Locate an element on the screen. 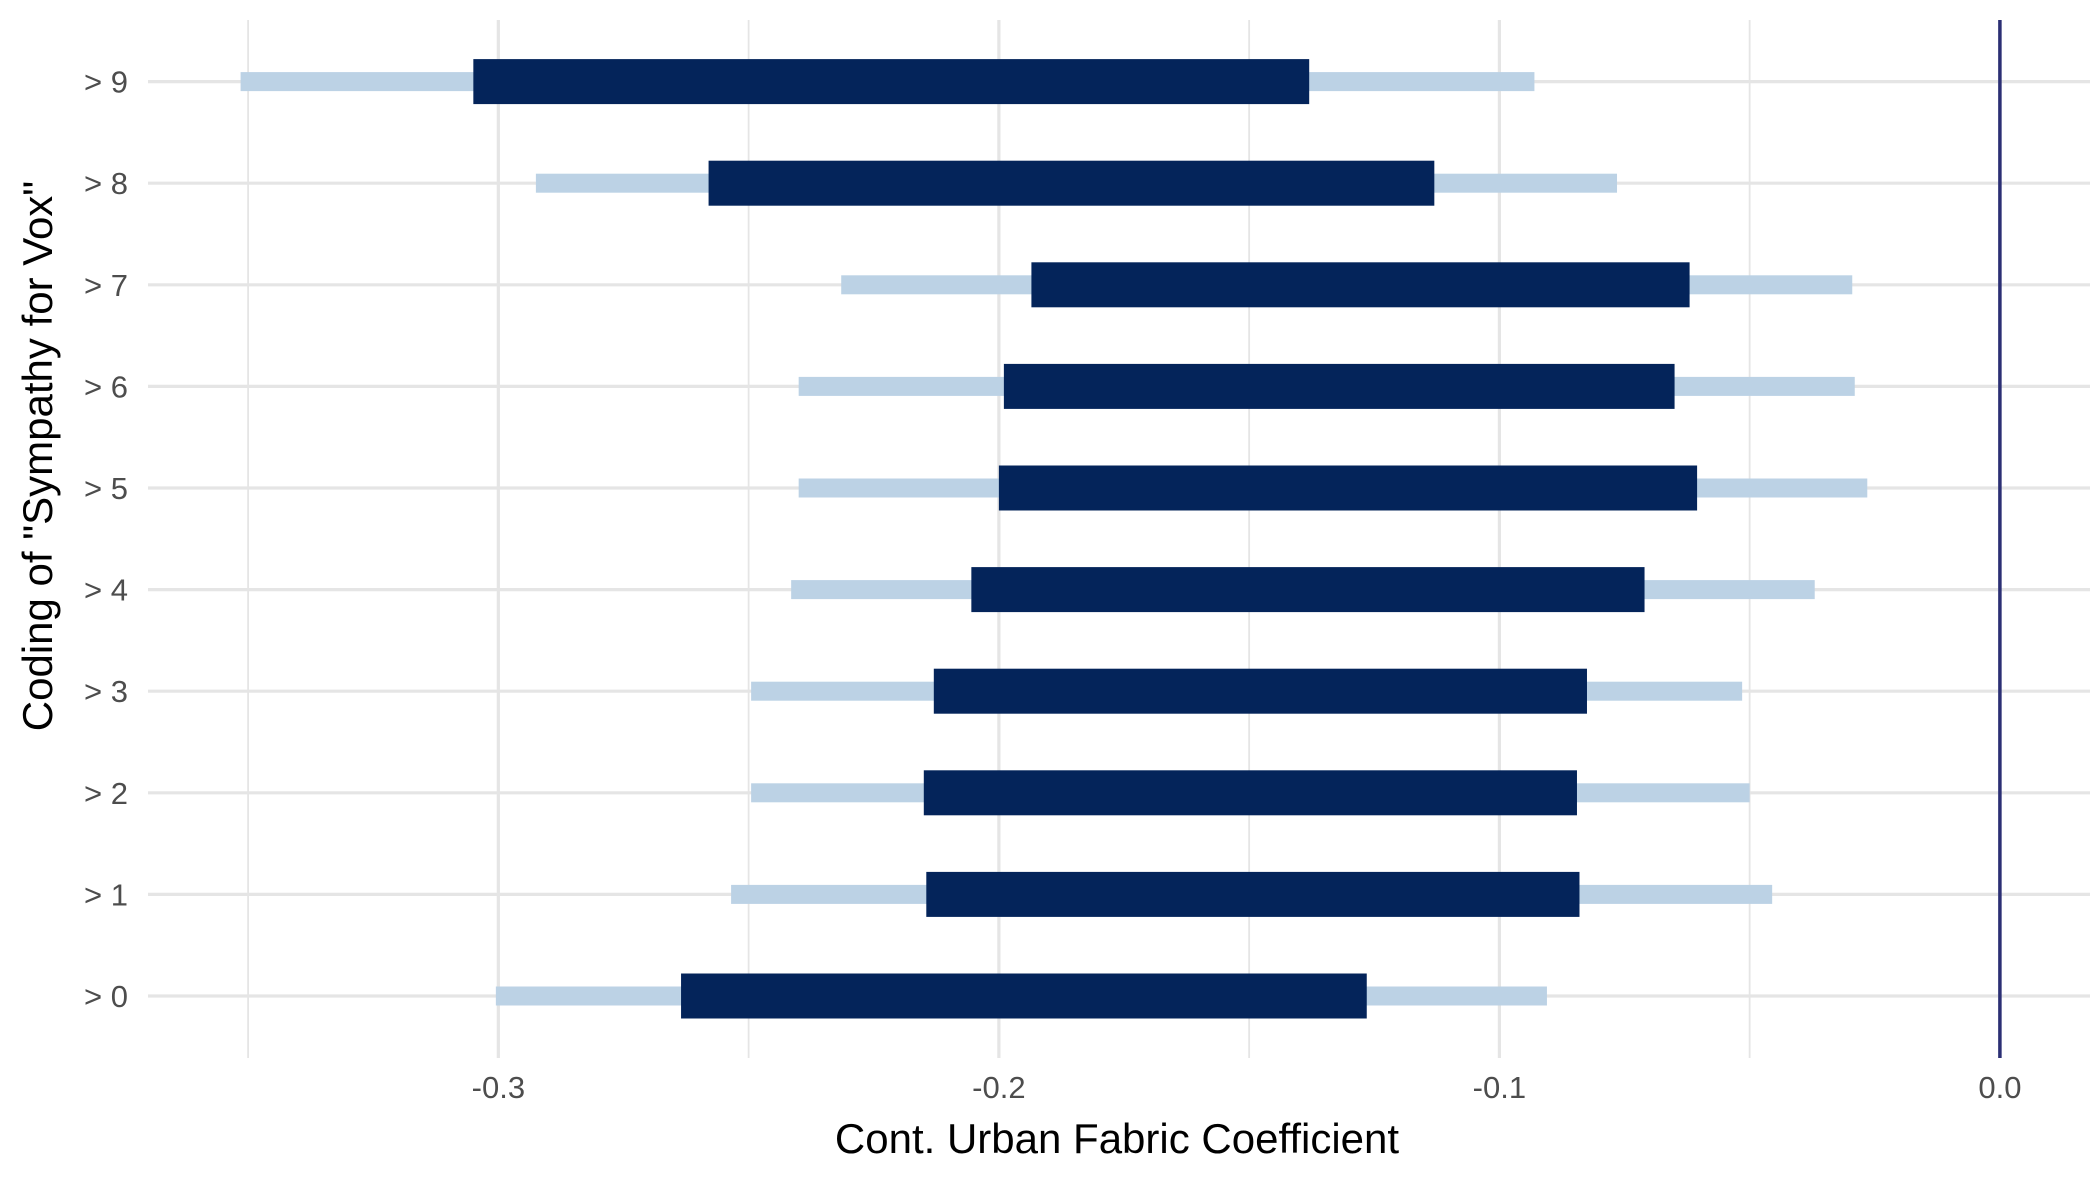  y-tick-label: > 9 is located at coordinates (106, 82).